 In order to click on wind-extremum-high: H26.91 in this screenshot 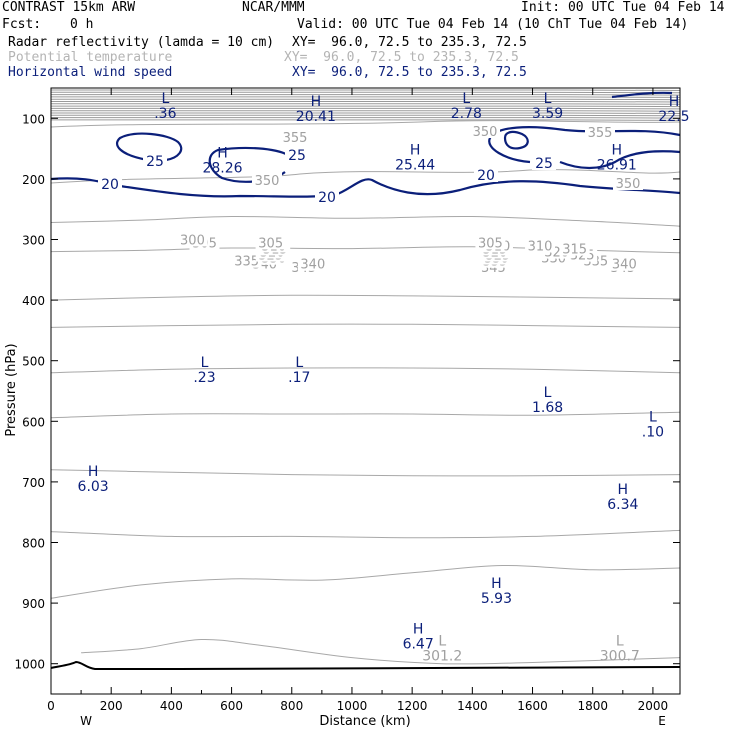, I will do `click(617, 158)`.